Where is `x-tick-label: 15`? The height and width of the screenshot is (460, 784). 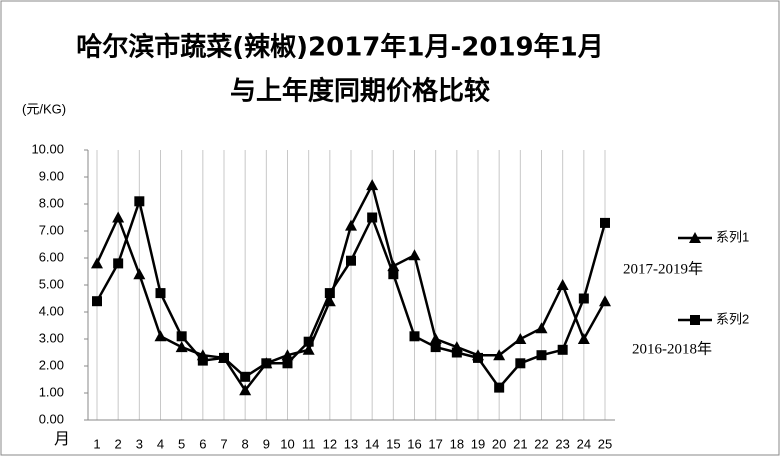
x-tick-label: 15 is located at coordinates (393, 443).